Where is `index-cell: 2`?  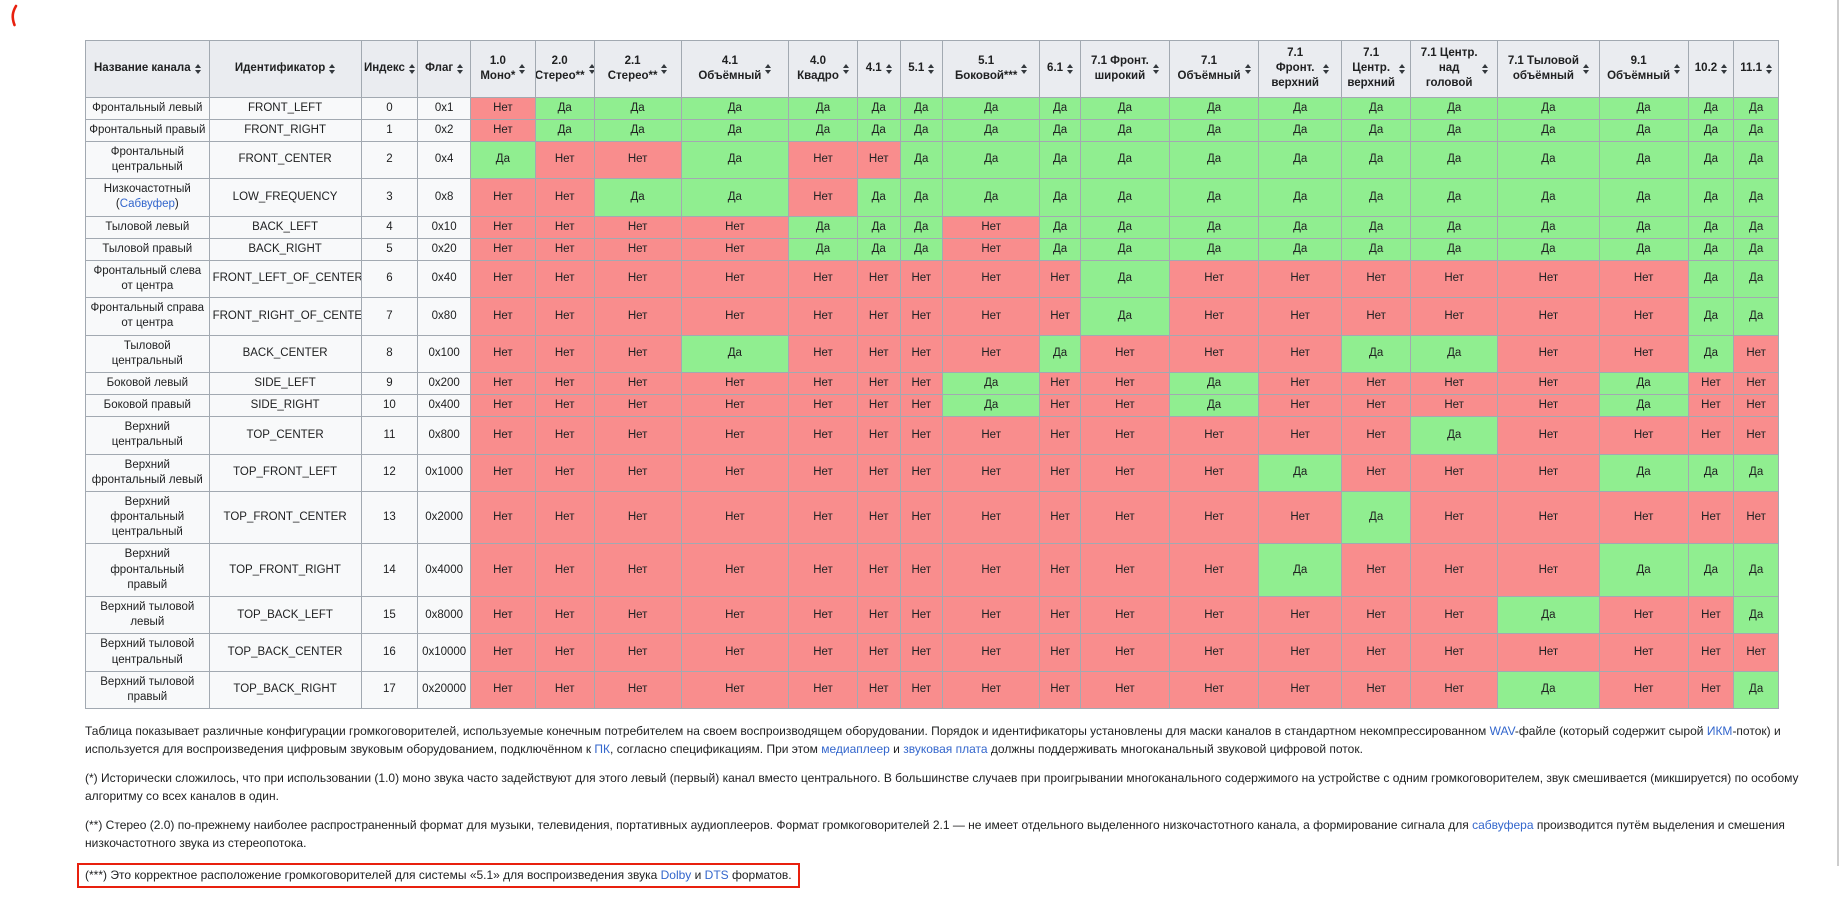 index-cell: 2 is located at coordinates (389, 160).